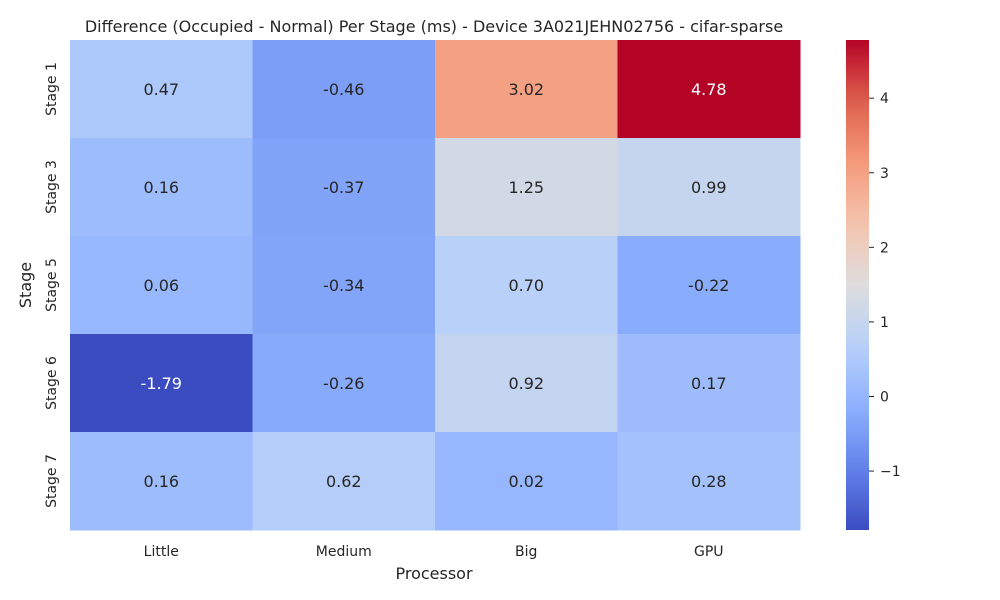  Describe the element at coordinates (433, 573) in the screenshot. I see `x-axis-label: Processor` at that location.